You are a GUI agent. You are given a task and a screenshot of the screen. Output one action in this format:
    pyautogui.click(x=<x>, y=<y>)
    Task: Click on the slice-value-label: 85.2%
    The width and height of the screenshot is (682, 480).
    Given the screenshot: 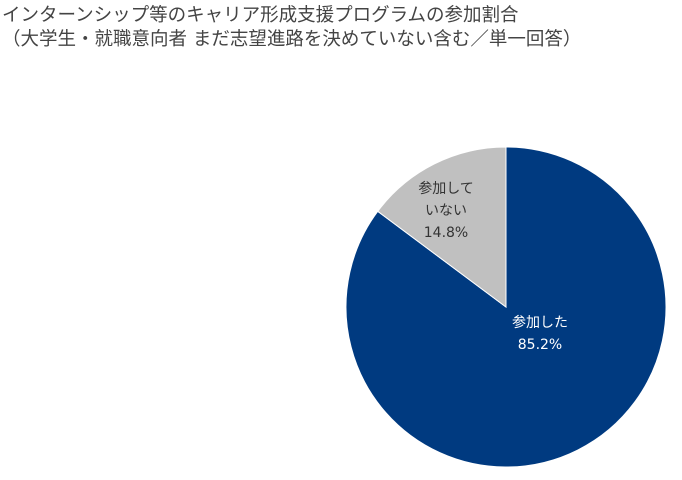 What is the action you would take?
    pyautogui.click(x=540, y=345)
    